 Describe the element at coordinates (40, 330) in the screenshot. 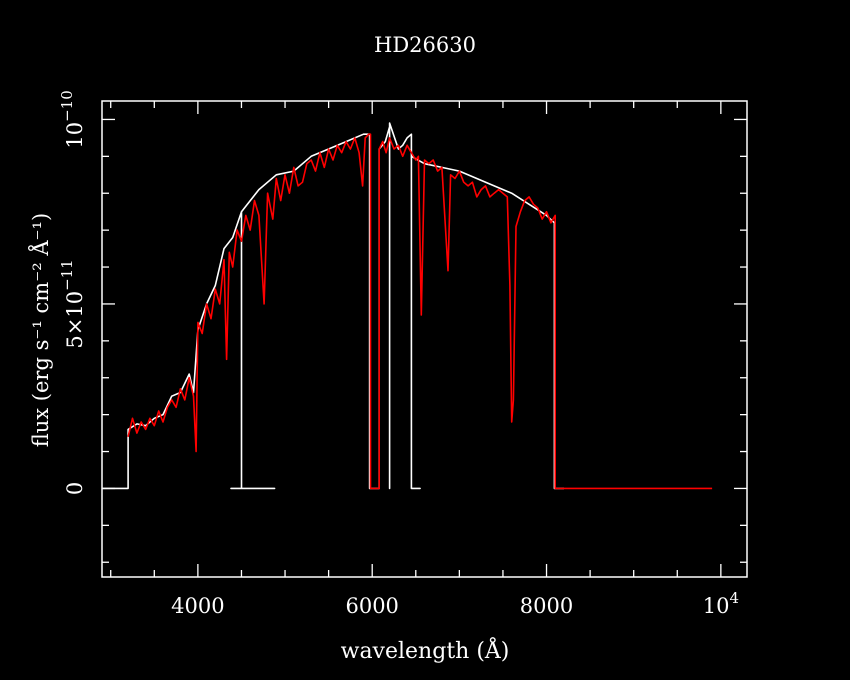

I see `y-axis-label: flux (erg s⁻¹ cm⁻² Å⁻¹)` at that location.